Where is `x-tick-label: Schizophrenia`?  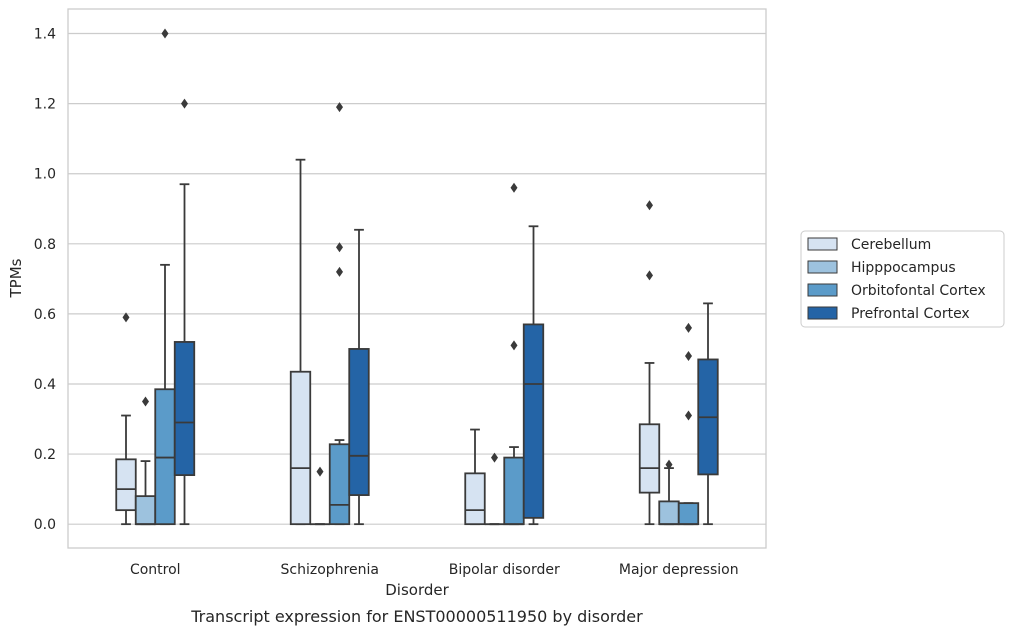
x-tick-label: Schizophrenia is located at coordinates (330, 570).